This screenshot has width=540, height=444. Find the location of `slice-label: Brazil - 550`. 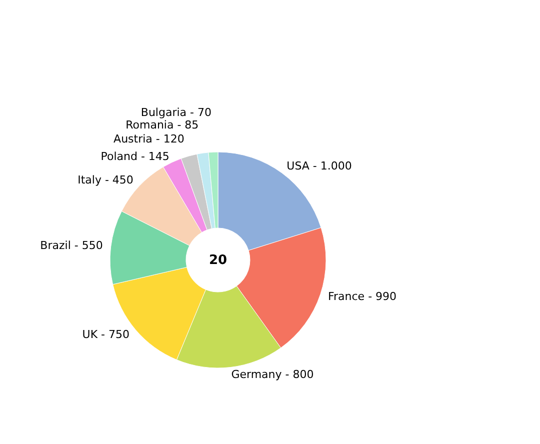

slice-label: Brazil - 550 is located at coordinates (71, 245).